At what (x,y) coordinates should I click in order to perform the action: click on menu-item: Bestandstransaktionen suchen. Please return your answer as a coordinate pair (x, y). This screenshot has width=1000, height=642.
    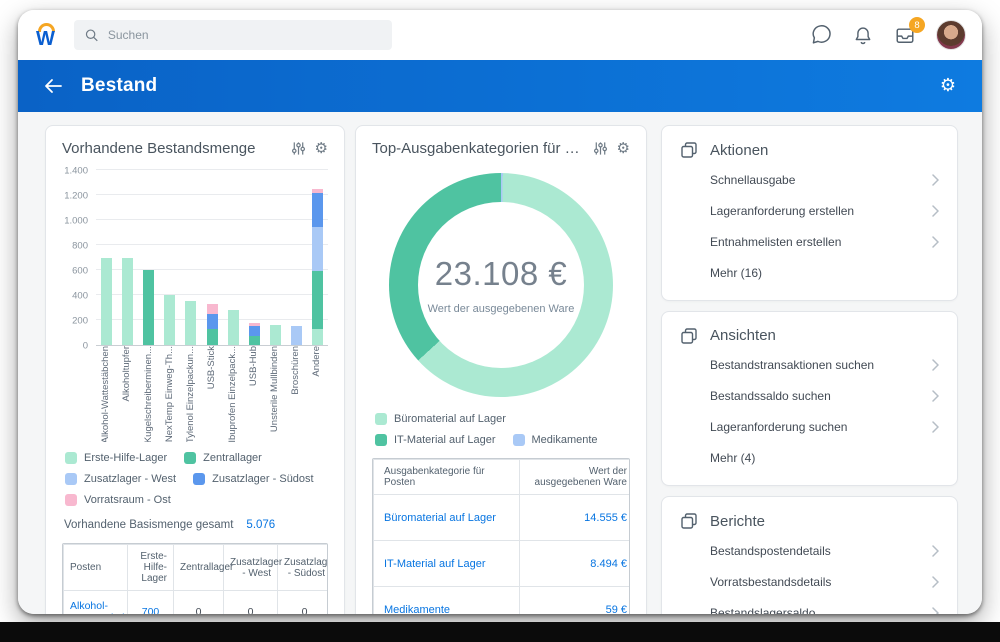
    Looking at the image, I should click on (824, 365).